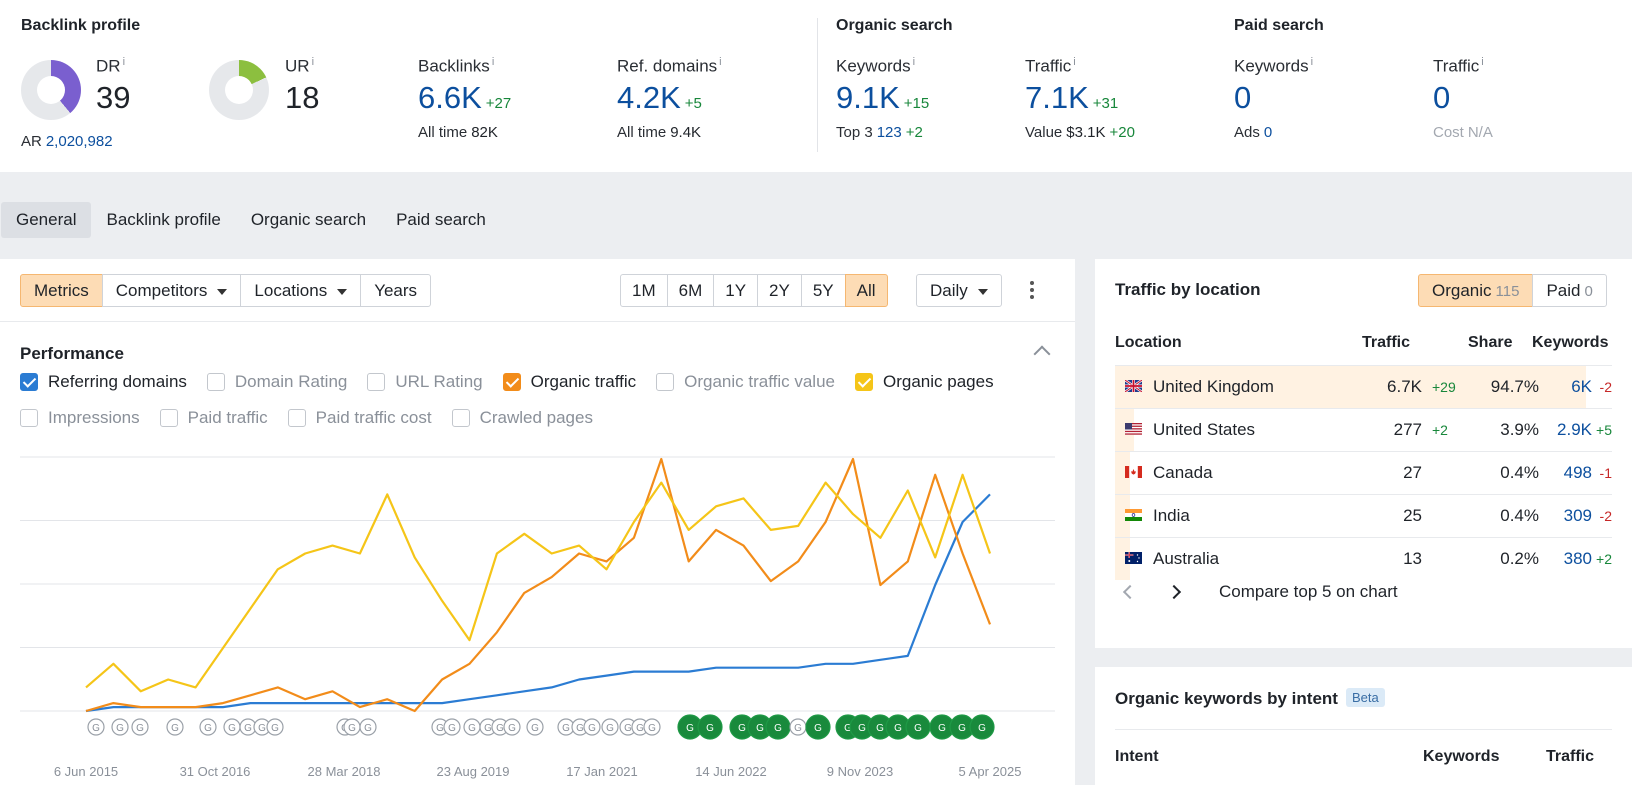  What do you see at coordinates (522, 418) in the screenshot?
I see `checkbox-crawled-pages: Crawled pages` at bounding box center [522, 418].